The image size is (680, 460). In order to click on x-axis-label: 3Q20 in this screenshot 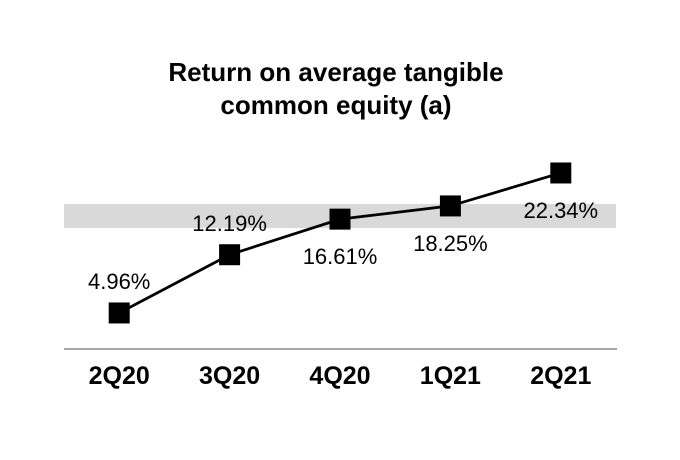, I will do `click(230, 376)`.